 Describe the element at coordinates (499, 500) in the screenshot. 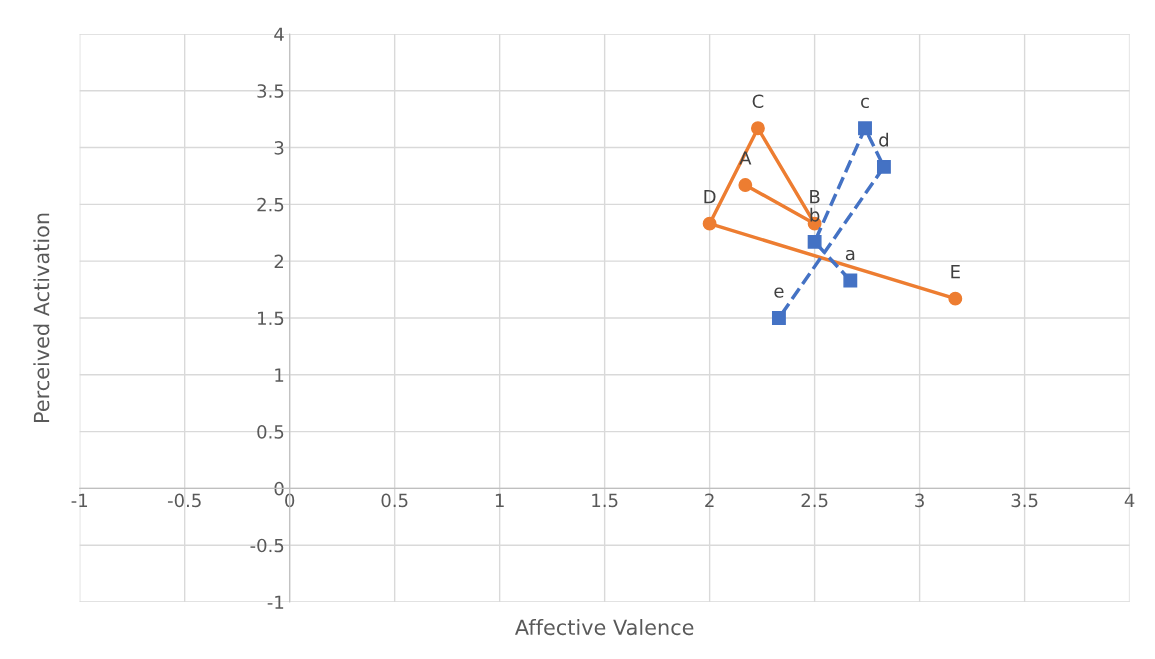

I see `x-tick-label: 1` at that location.